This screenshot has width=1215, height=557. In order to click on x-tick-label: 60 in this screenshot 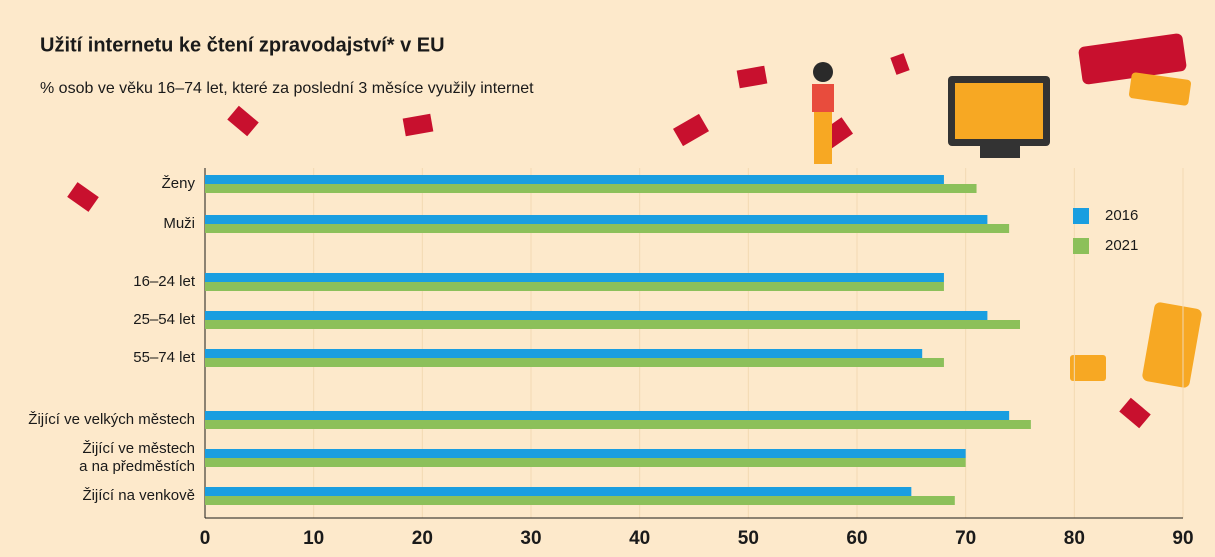, I will do `click(856, 538)`.